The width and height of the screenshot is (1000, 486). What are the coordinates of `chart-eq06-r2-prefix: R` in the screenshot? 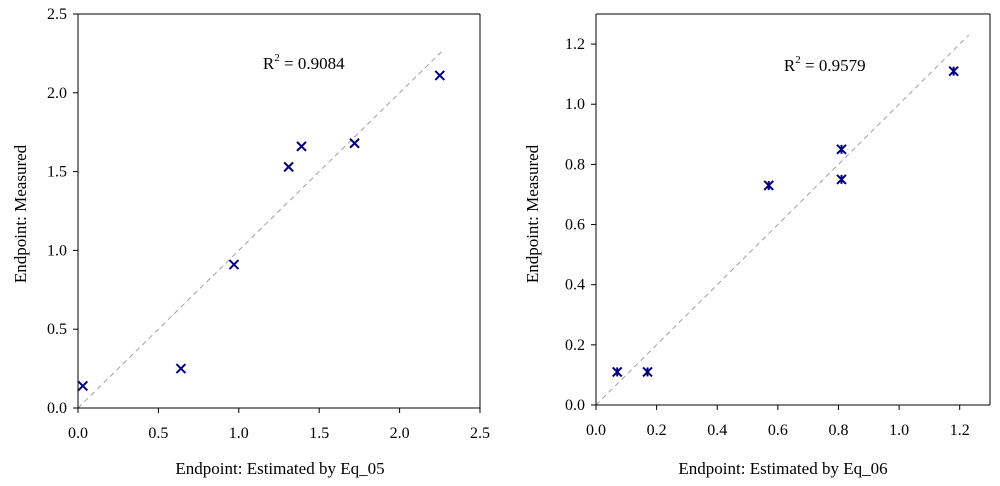 It's located at (790, 65).